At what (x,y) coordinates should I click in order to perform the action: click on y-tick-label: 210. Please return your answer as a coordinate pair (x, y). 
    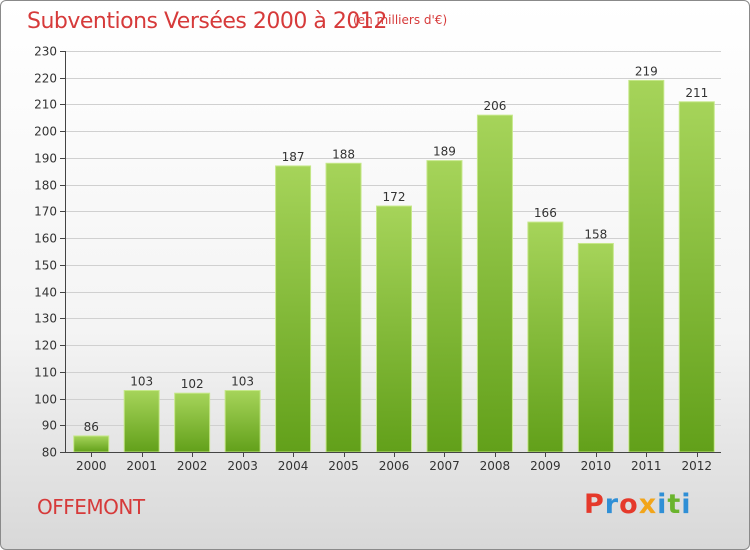
    Looking at the image, I should click on (45, 105).